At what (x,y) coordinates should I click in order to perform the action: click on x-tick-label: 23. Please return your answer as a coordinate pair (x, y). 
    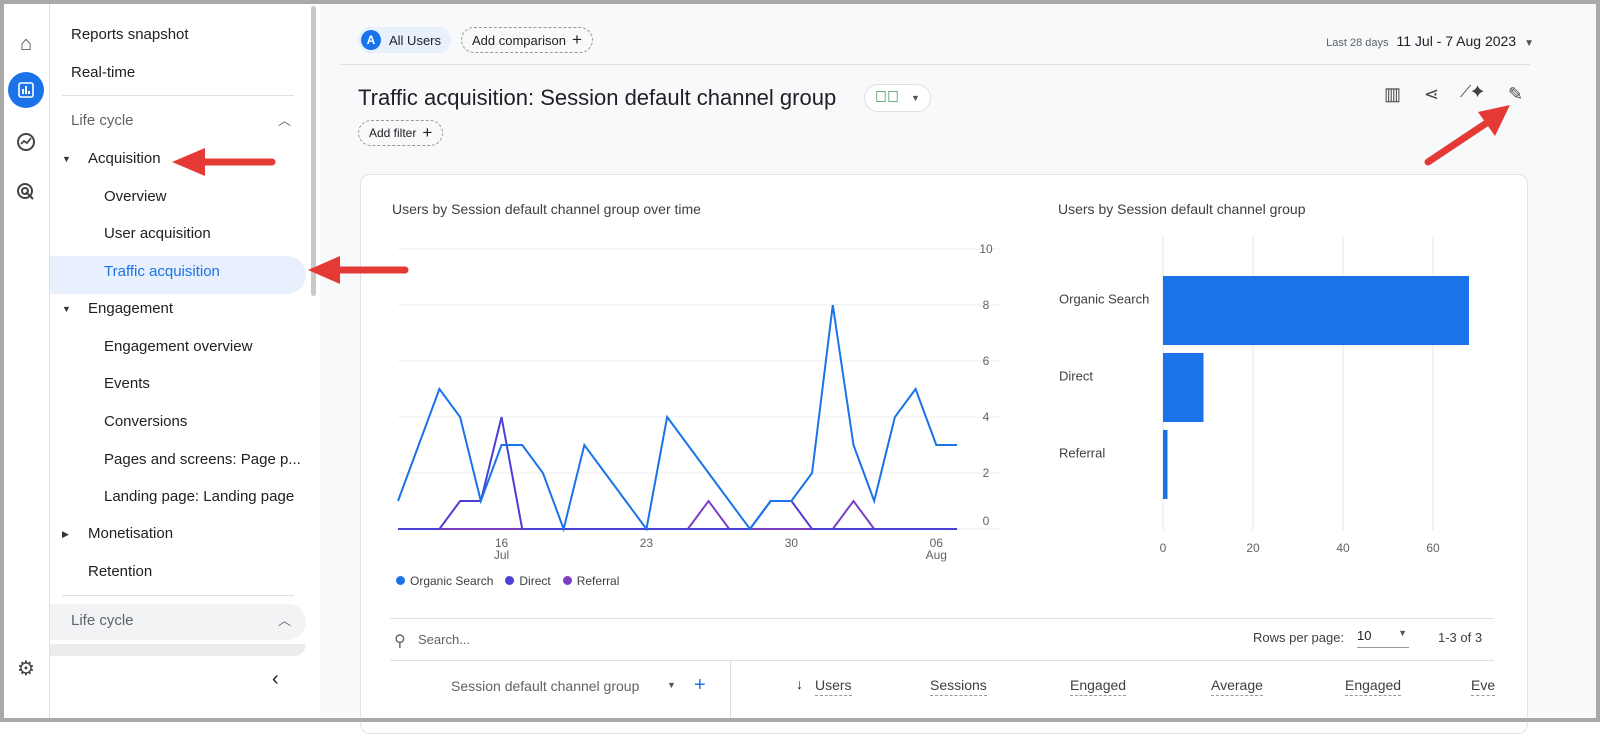
    Looking at the image, I should click on (647, 543).